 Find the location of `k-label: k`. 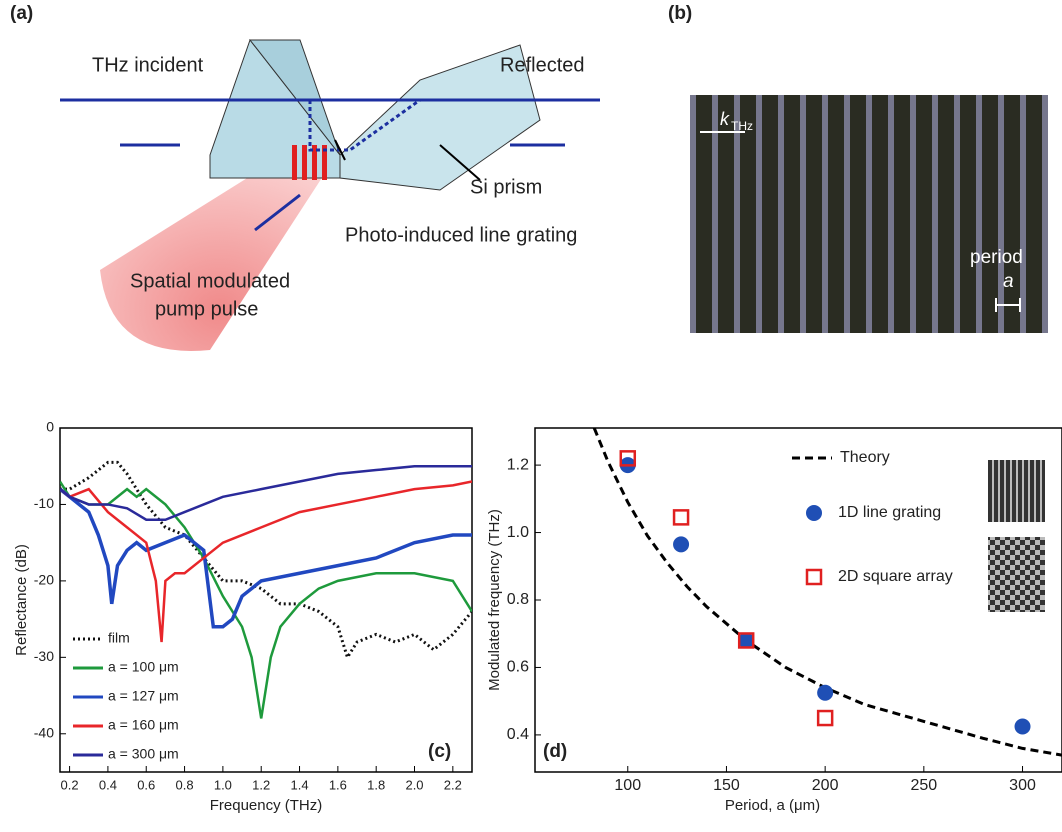

k-label: k is located at coordinates (725, 119).